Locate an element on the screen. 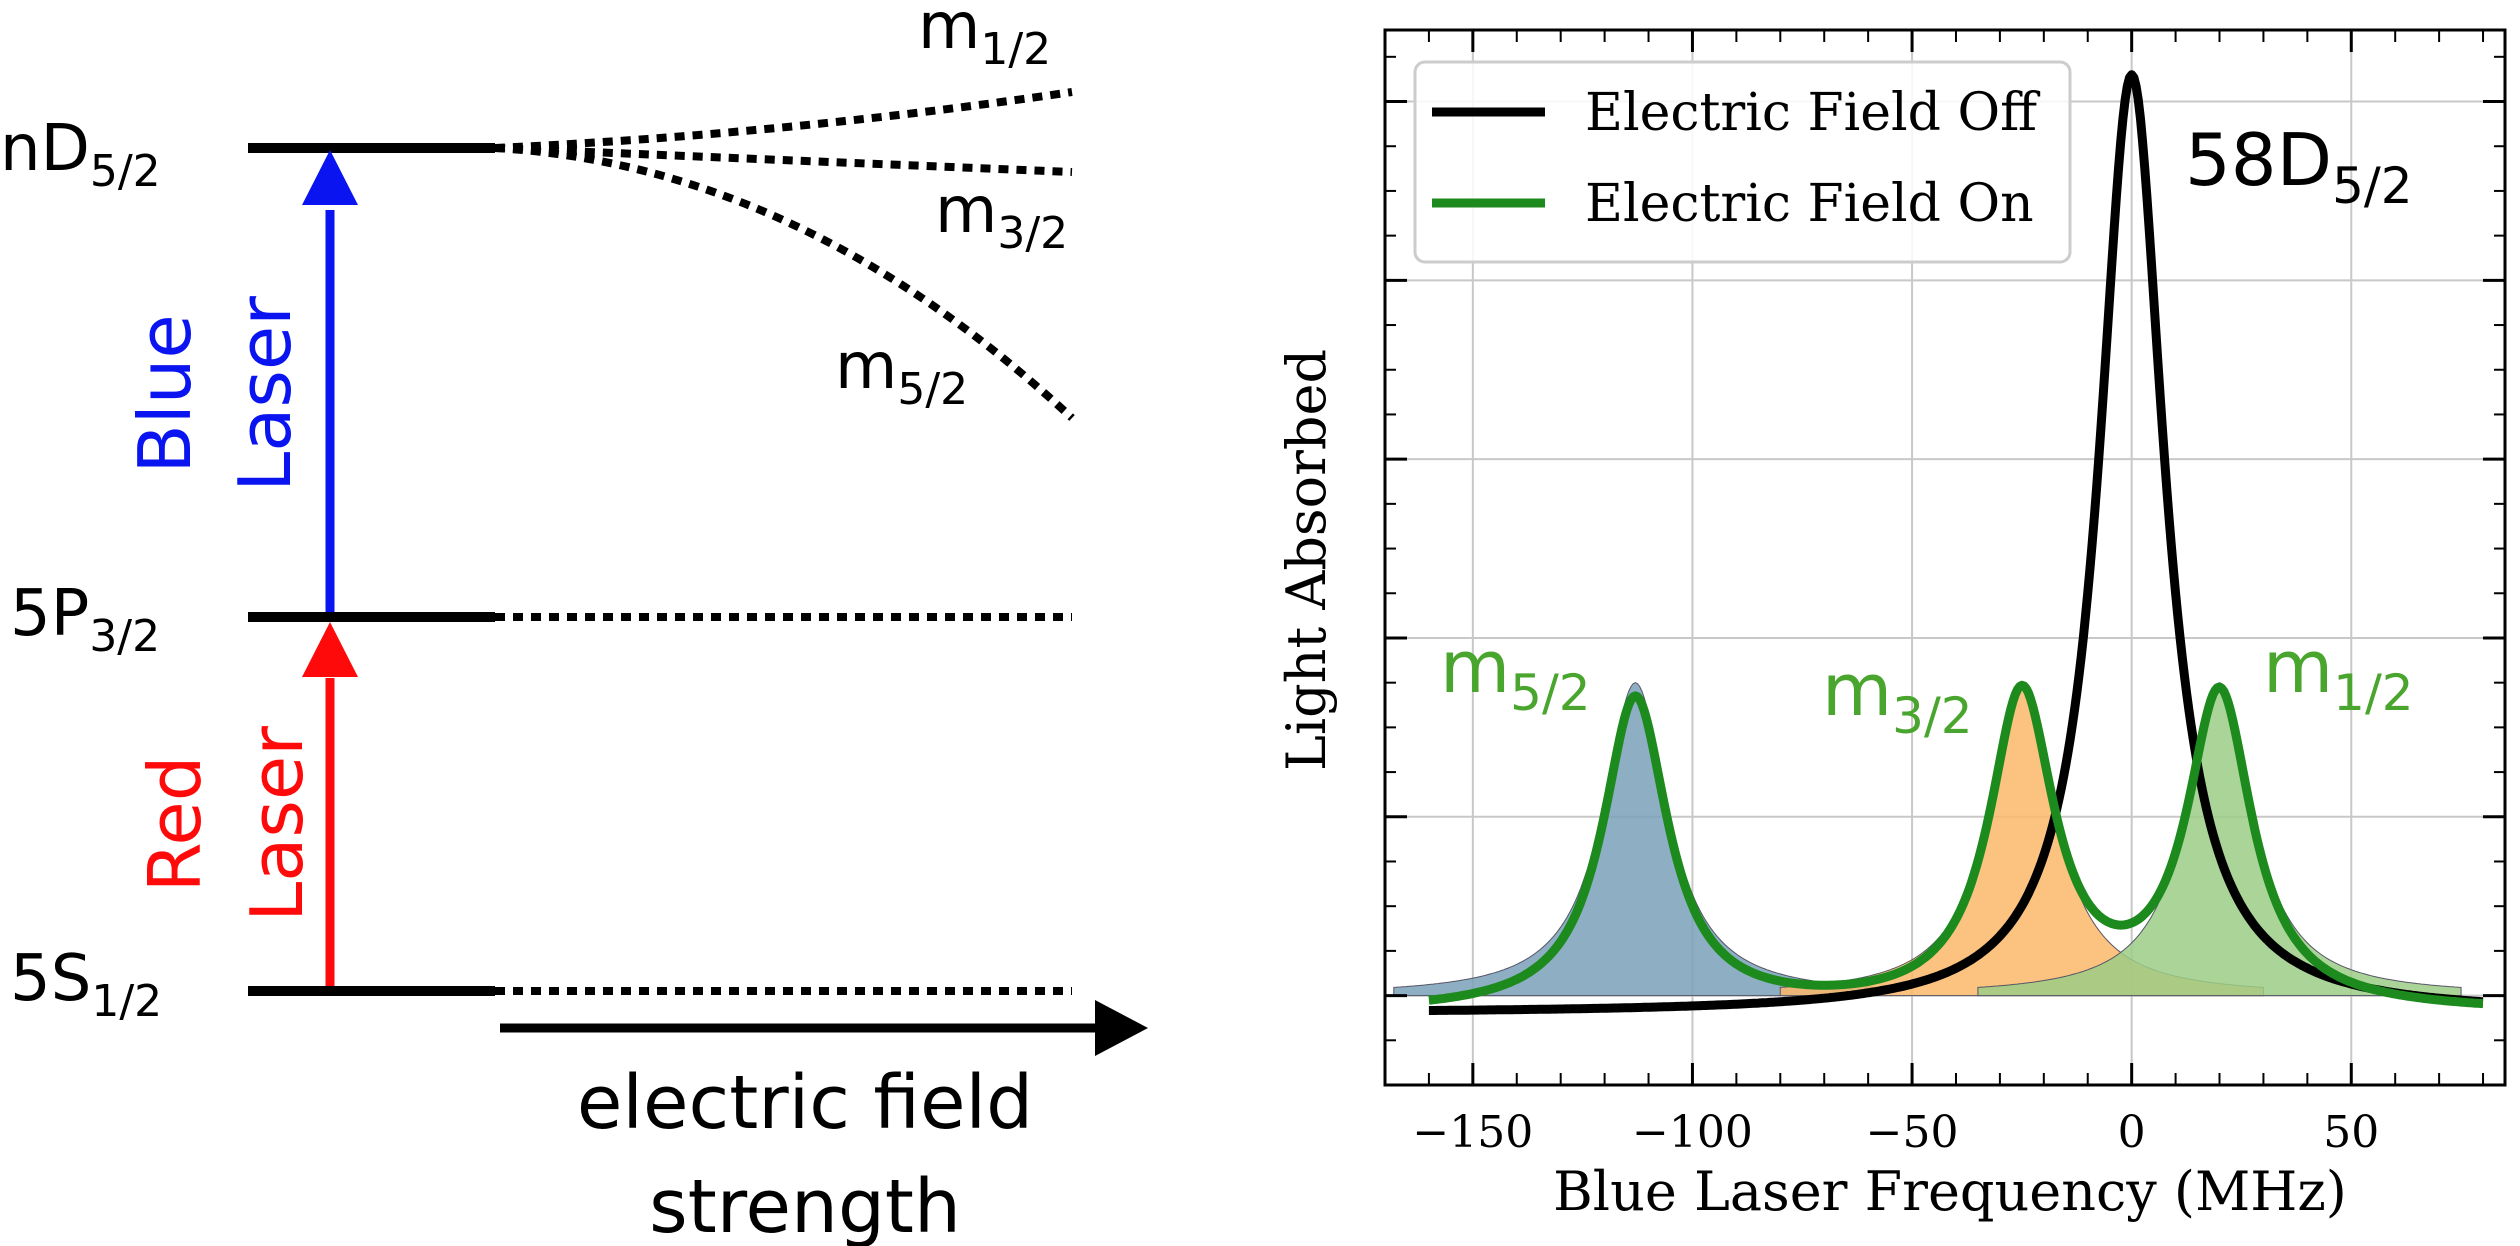  peak-label-m32: m3/2 is located at coordinates (1897, 696).